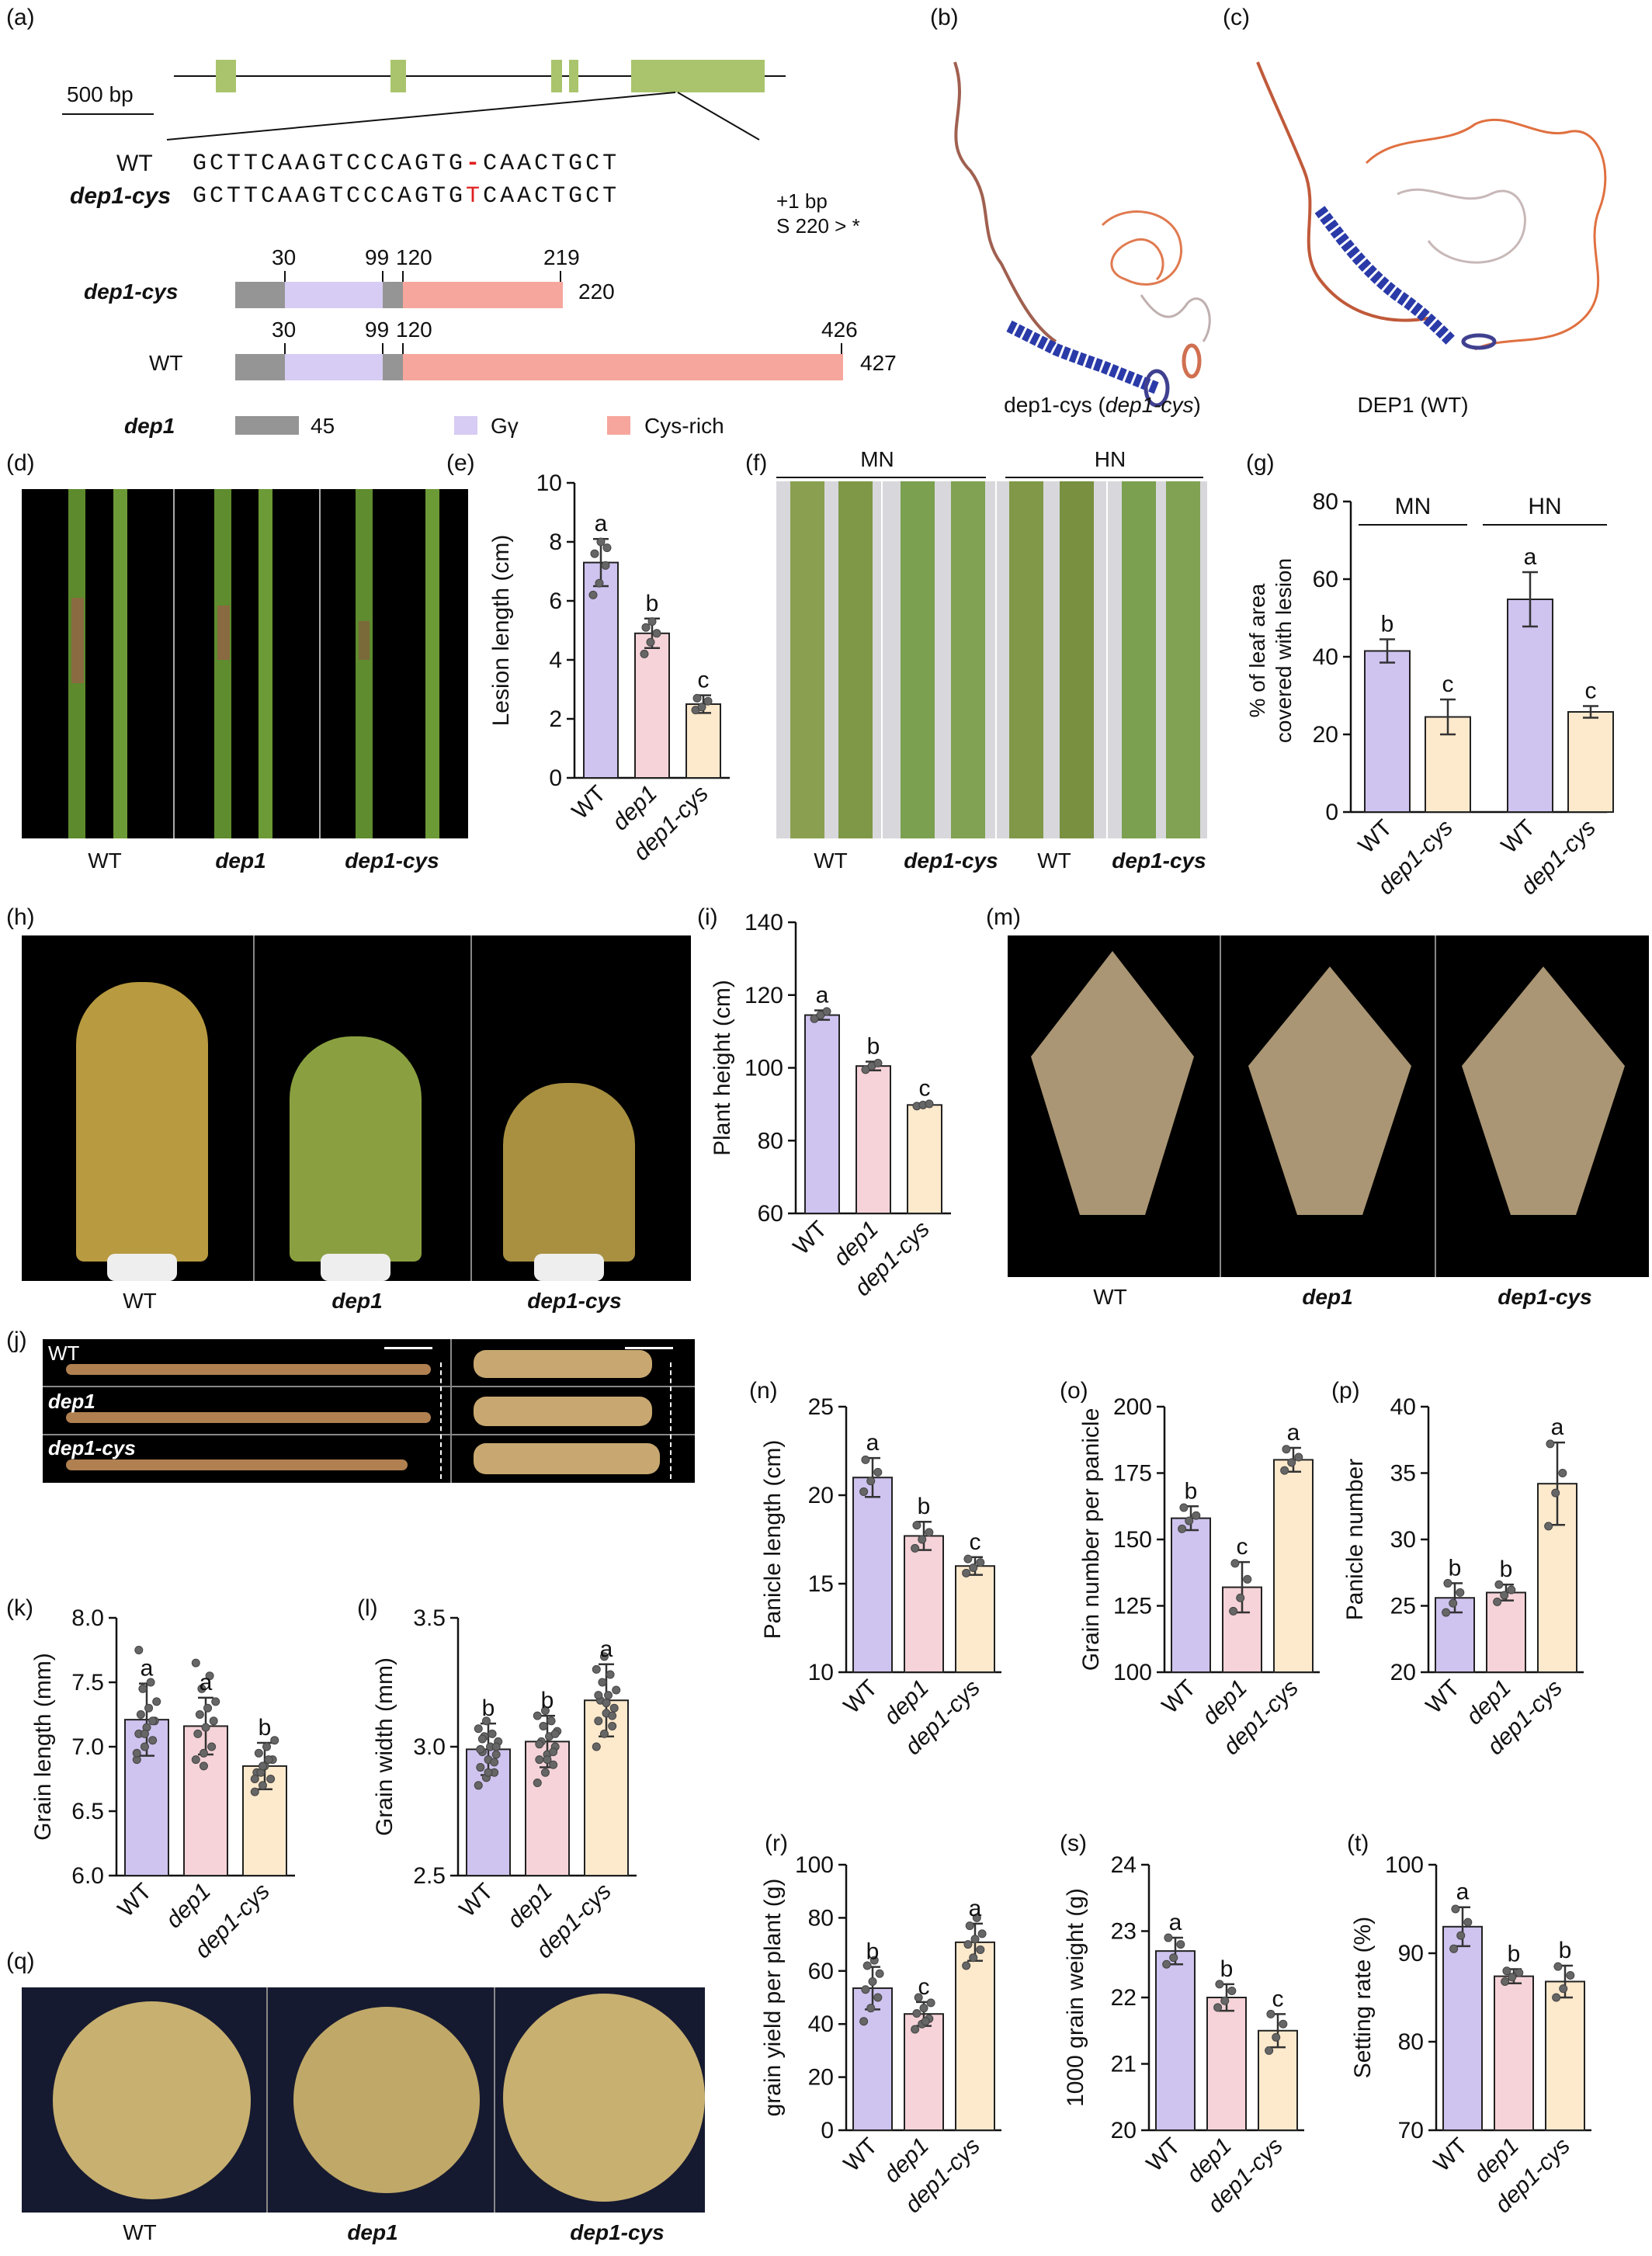 The image size is (1652, 2256). Describe the element at coordinates (87, 1747) in the screenshot. I see `y-tick-label: 7.0` at that location.